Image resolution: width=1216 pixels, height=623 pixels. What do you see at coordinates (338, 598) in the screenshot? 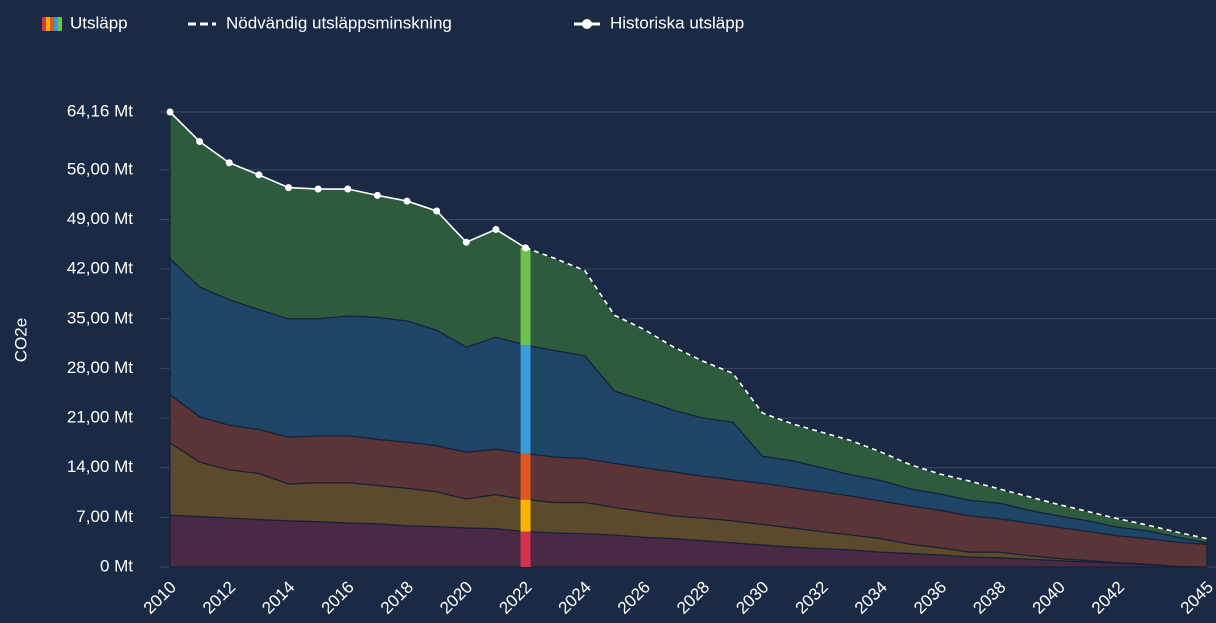
I see `x-tick-label: 2016` at bounding box center [338, 598].